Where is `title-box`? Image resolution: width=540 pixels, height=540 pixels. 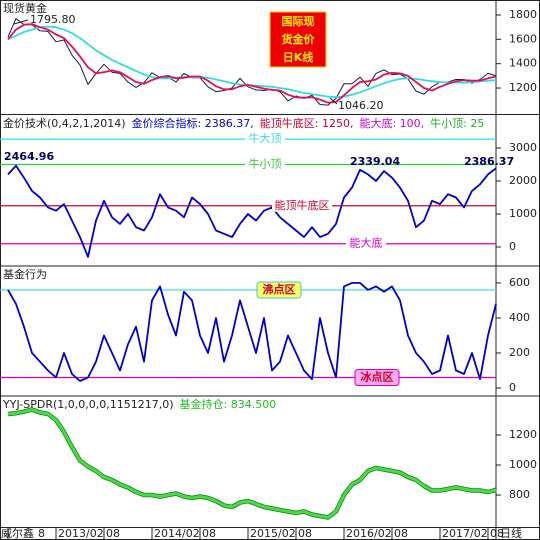 title-box is located at coordinates (298, 39).